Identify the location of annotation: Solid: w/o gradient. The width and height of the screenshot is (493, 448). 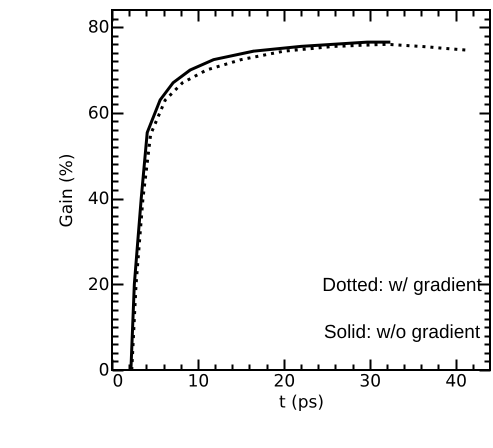
(402, 332).